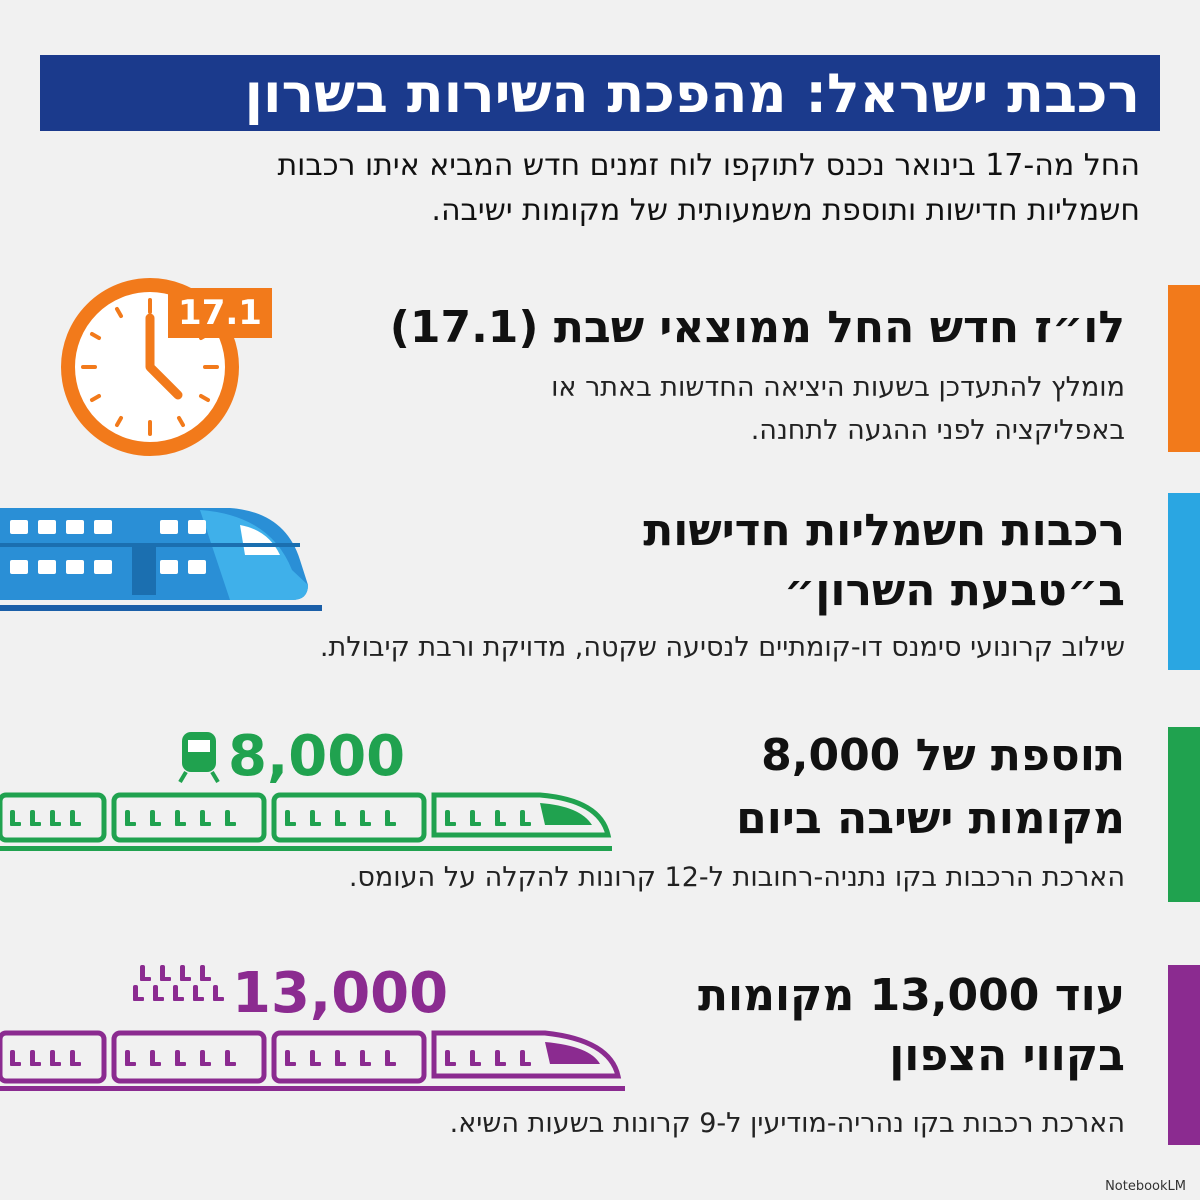 The height and width of the screenshot is (1200, 1200). I want to click on heading: מקומות ישיבה ביום, so click(930, 818).